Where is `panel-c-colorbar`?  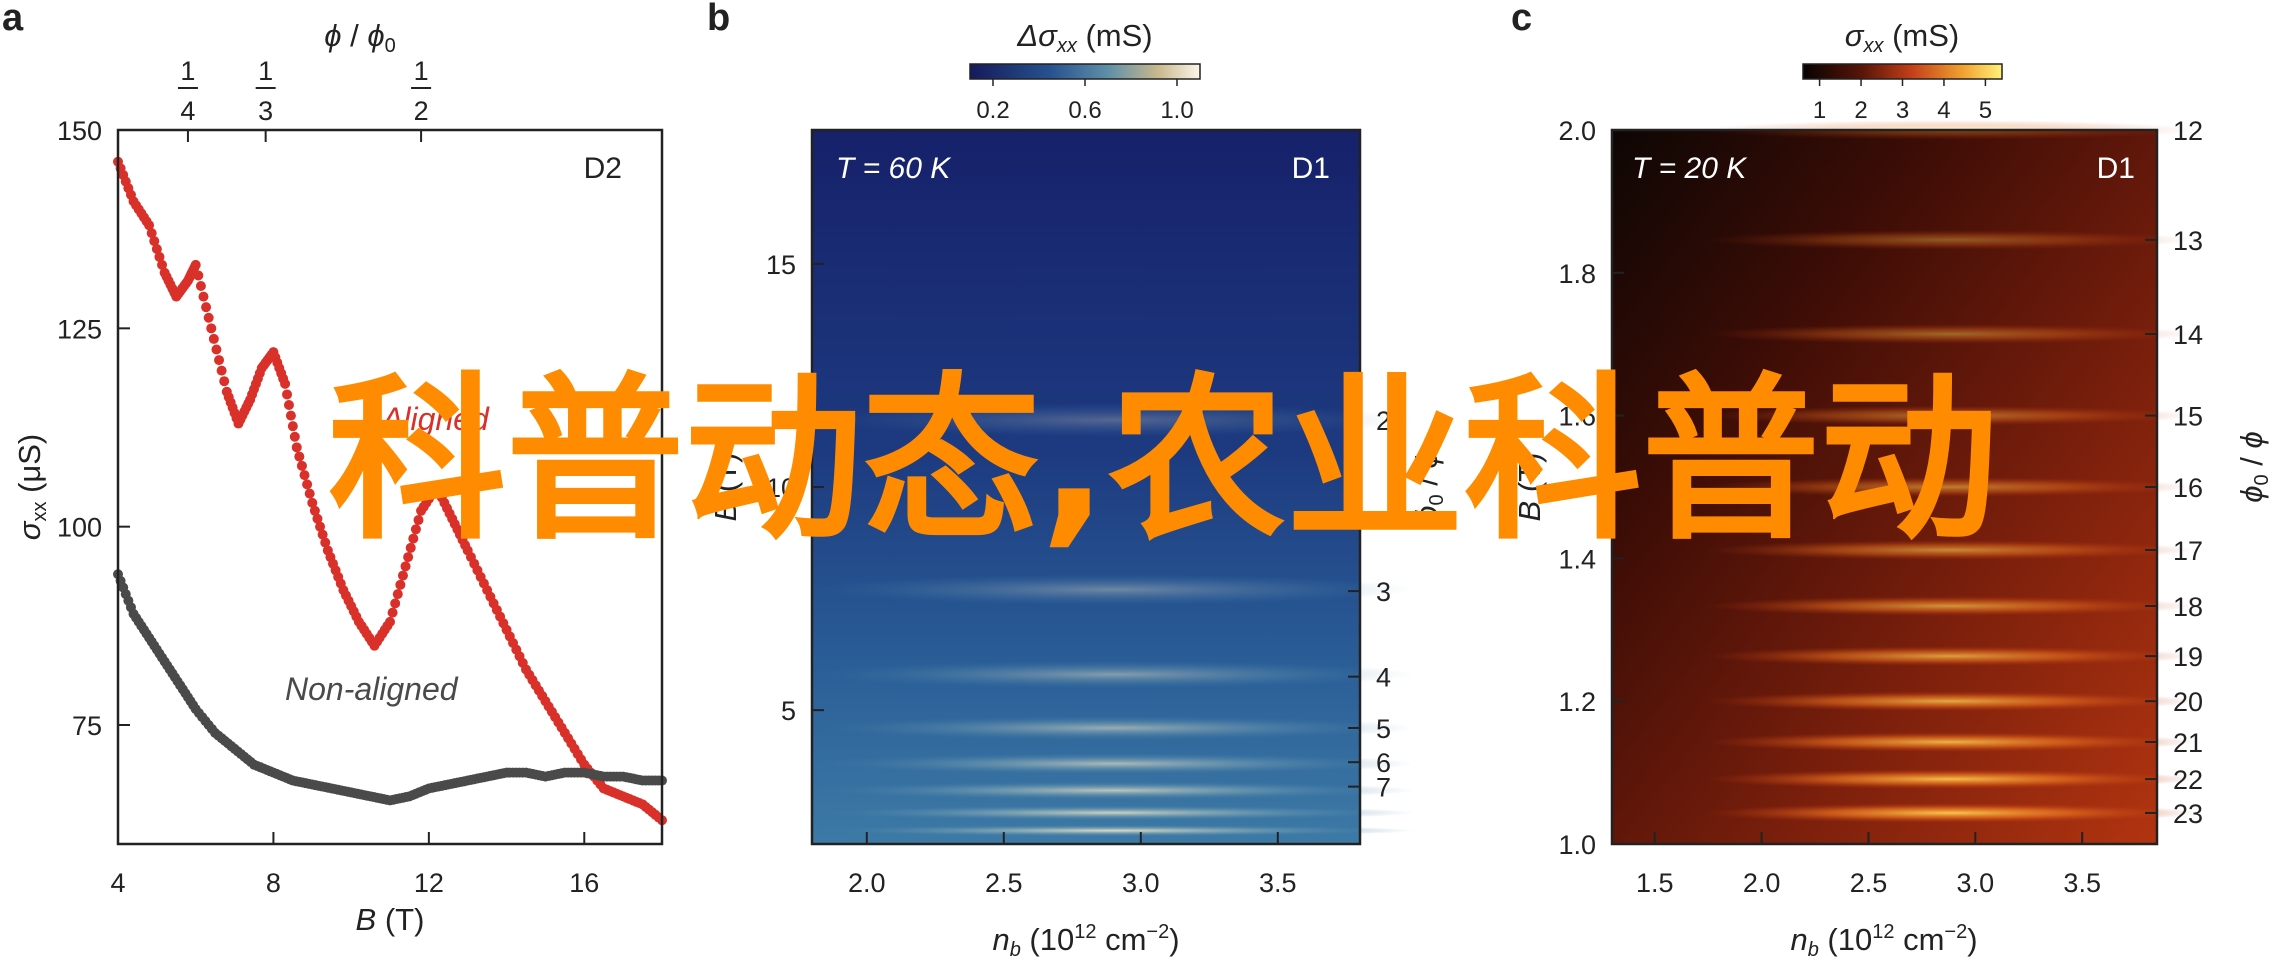
panel-c-colorbar is located at coordinates (1902, 71).